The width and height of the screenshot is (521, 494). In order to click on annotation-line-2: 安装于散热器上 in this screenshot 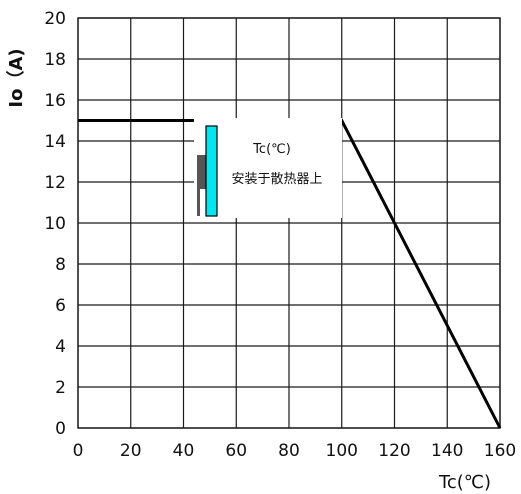, I will do `click(276, 179)`.